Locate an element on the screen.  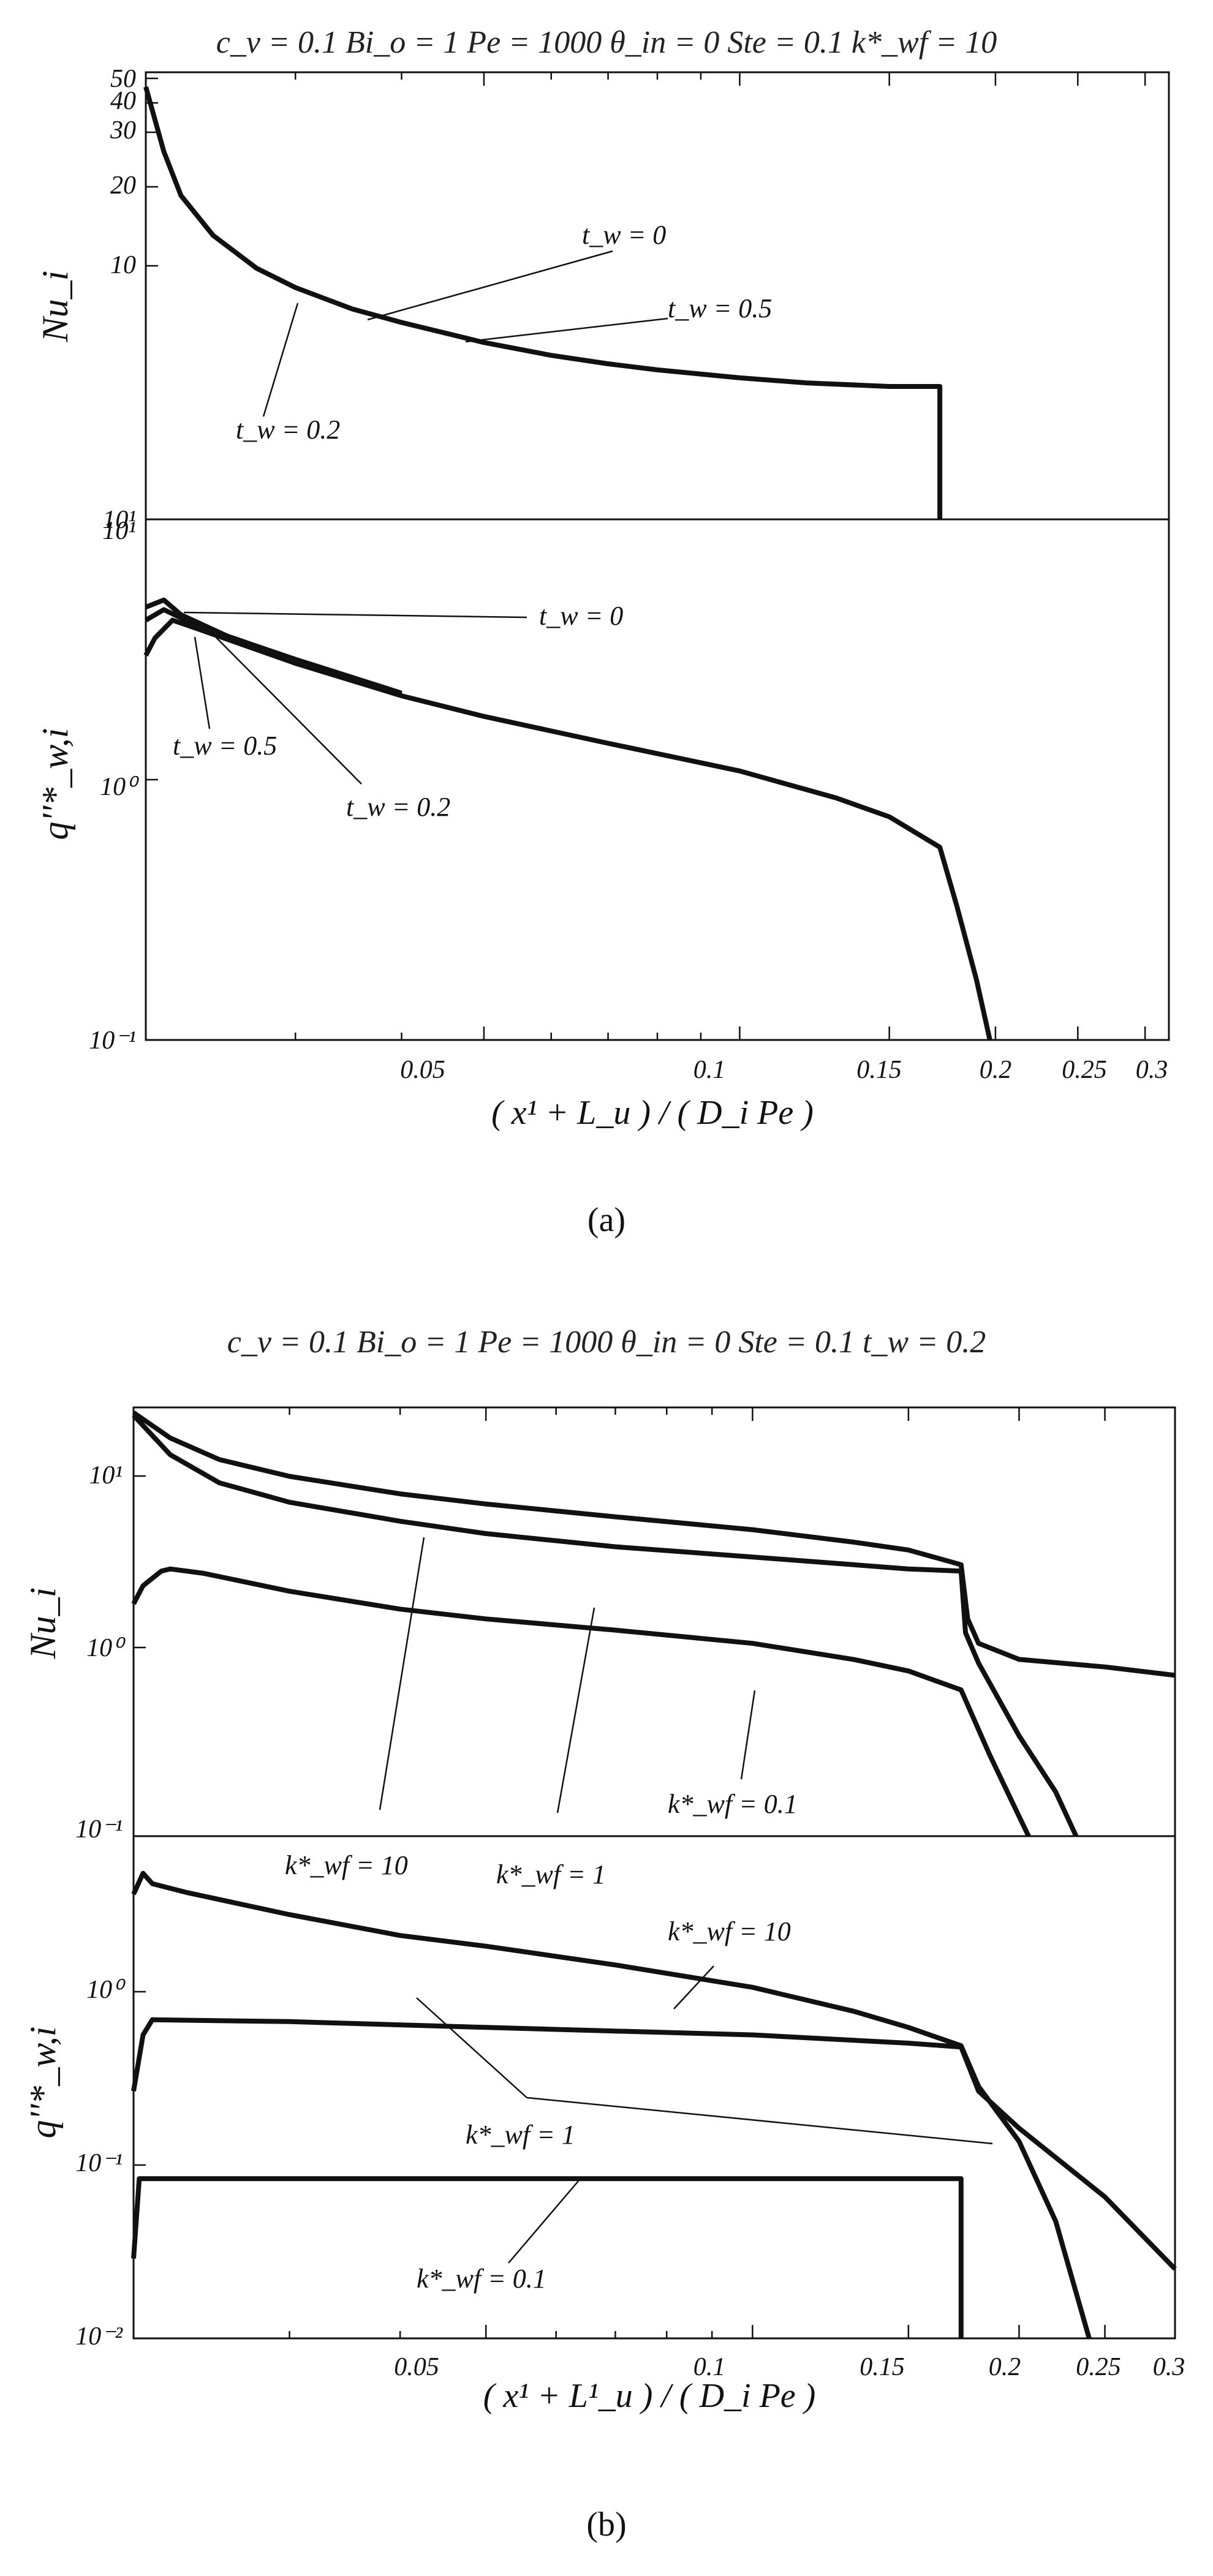
b-bottom-leader-k01 is located at coordinates (544, 2222).